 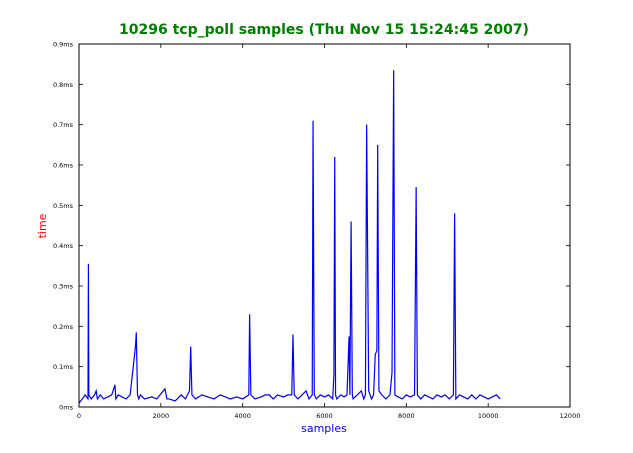 I want to click on y-tick-label: 0.5ms, so click(x=63, y=206).